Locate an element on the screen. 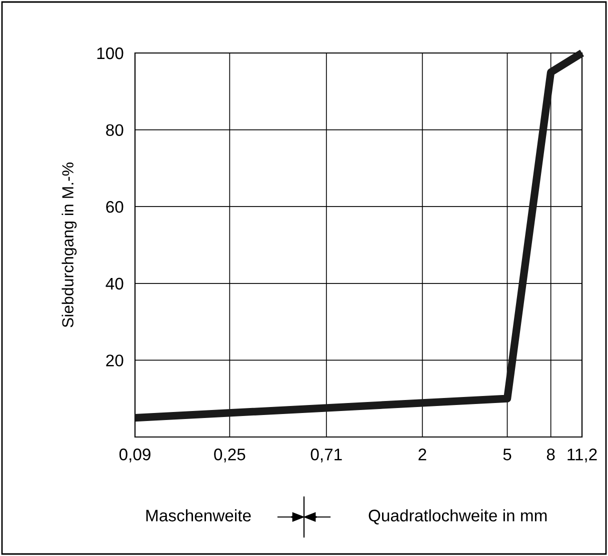  y-tick-label: 20 is located at coordinates (115, 360).